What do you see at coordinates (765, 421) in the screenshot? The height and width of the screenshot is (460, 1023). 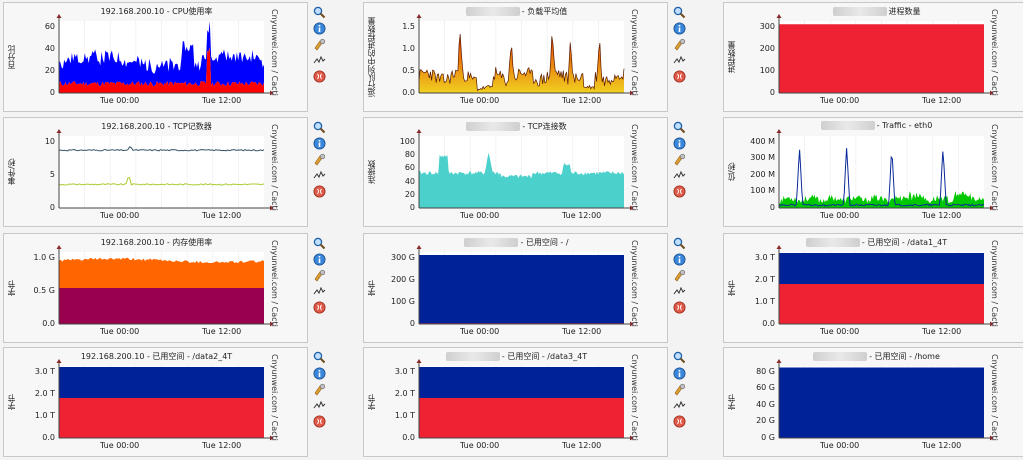 I see `y-tick-label: 20 G` at bounding box center [765, 421].